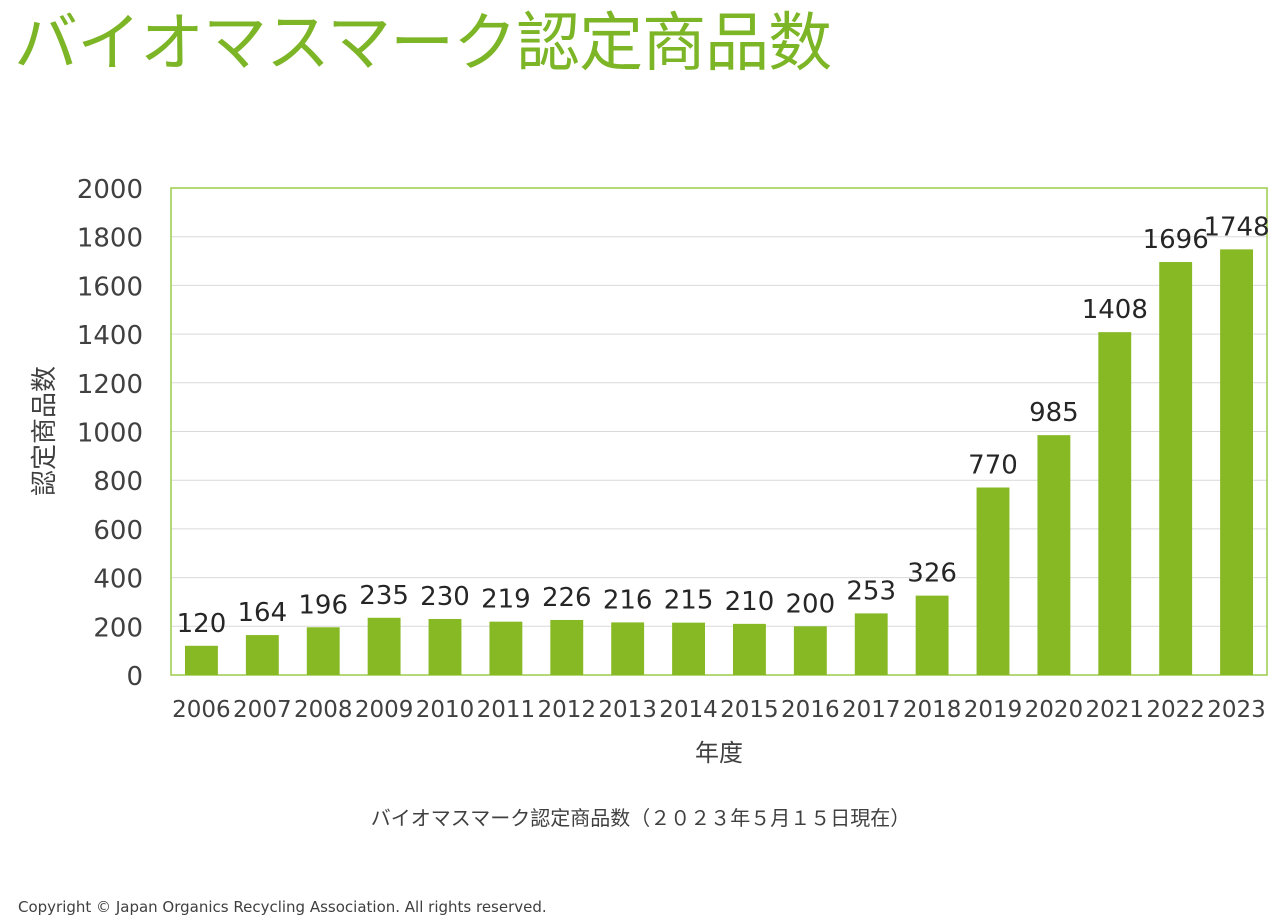 The image size is (1281, 924). What do you see at coordinates (993, 466) in the screenshot?
I see `data-label: 770` at bounding box center [993, 466].